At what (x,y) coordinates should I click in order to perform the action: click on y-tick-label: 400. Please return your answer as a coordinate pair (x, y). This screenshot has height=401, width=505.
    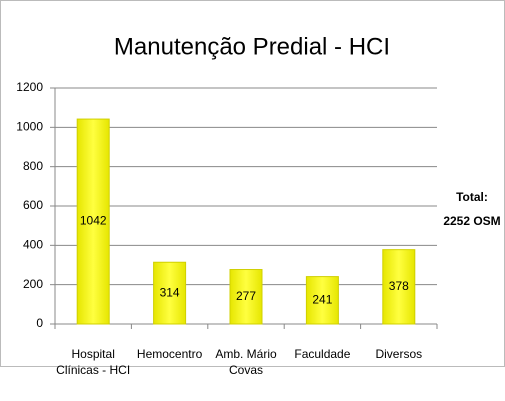
    Looking at the image, I should click on (33, 245).